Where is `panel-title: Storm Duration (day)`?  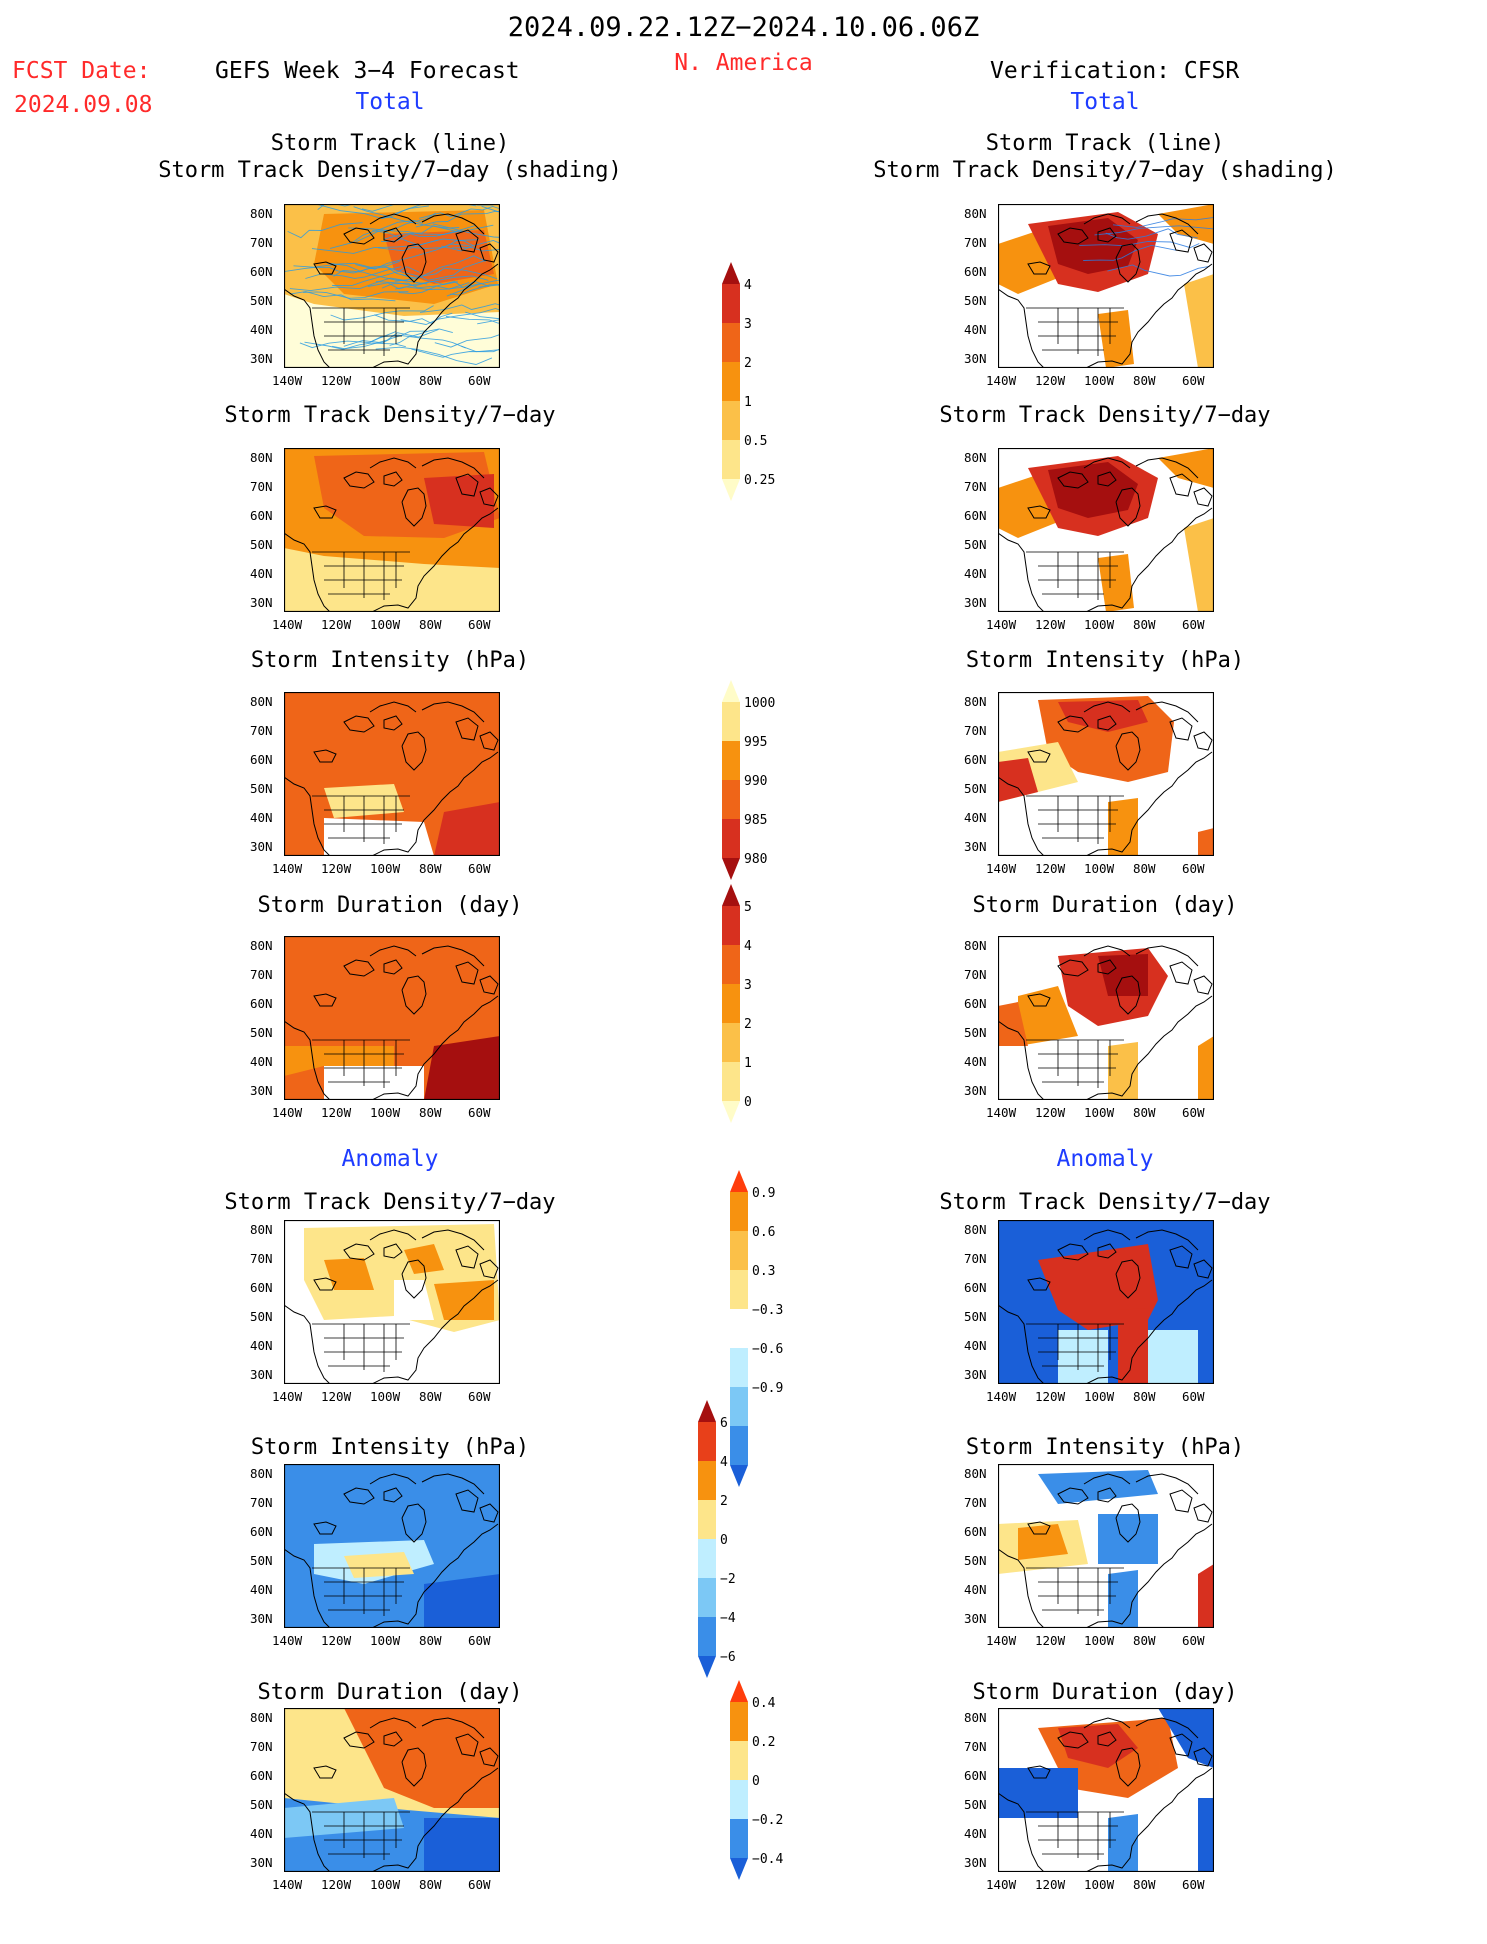 panel-title: Storm Duration (day) is located at coordinates (1105, 905).